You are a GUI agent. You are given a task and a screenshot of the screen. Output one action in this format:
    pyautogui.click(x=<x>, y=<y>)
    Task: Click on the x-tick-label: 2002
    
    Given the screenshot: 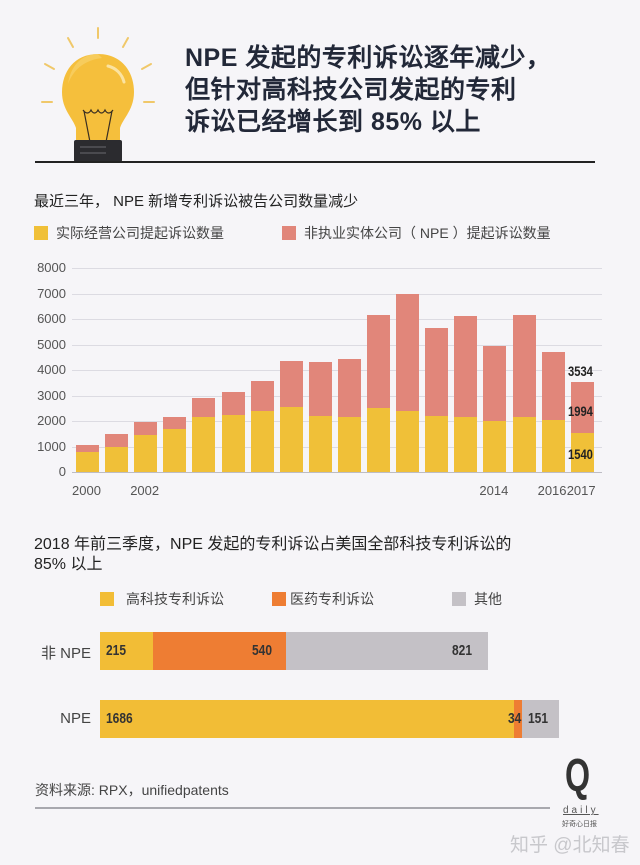 What is the action you would take?
    pyautogui.click(x=145, y=490)
    